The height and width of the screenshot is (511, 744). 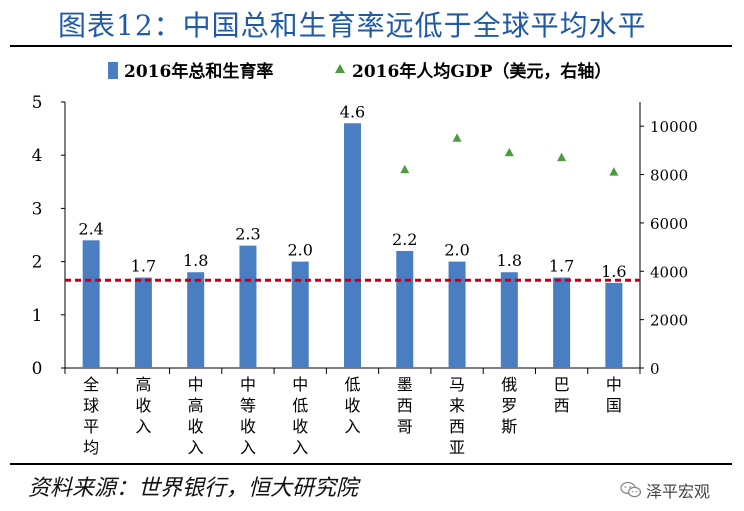 What do you see at coordinates (457, 416) in the screenshot?
I see `x-tick-label: 马来西亚` at bounding box center [457, 416].